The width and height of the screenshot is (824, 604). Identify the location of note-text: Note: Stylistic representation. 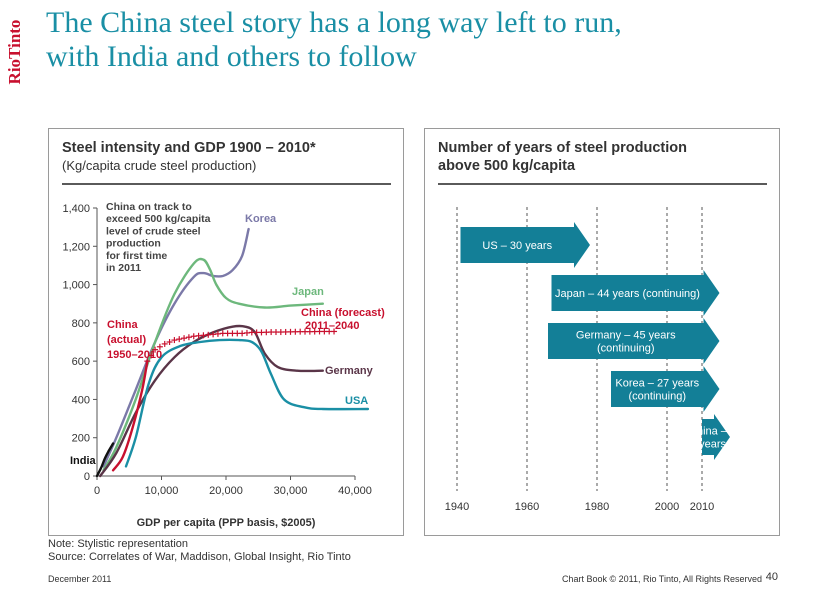
(118, 544).